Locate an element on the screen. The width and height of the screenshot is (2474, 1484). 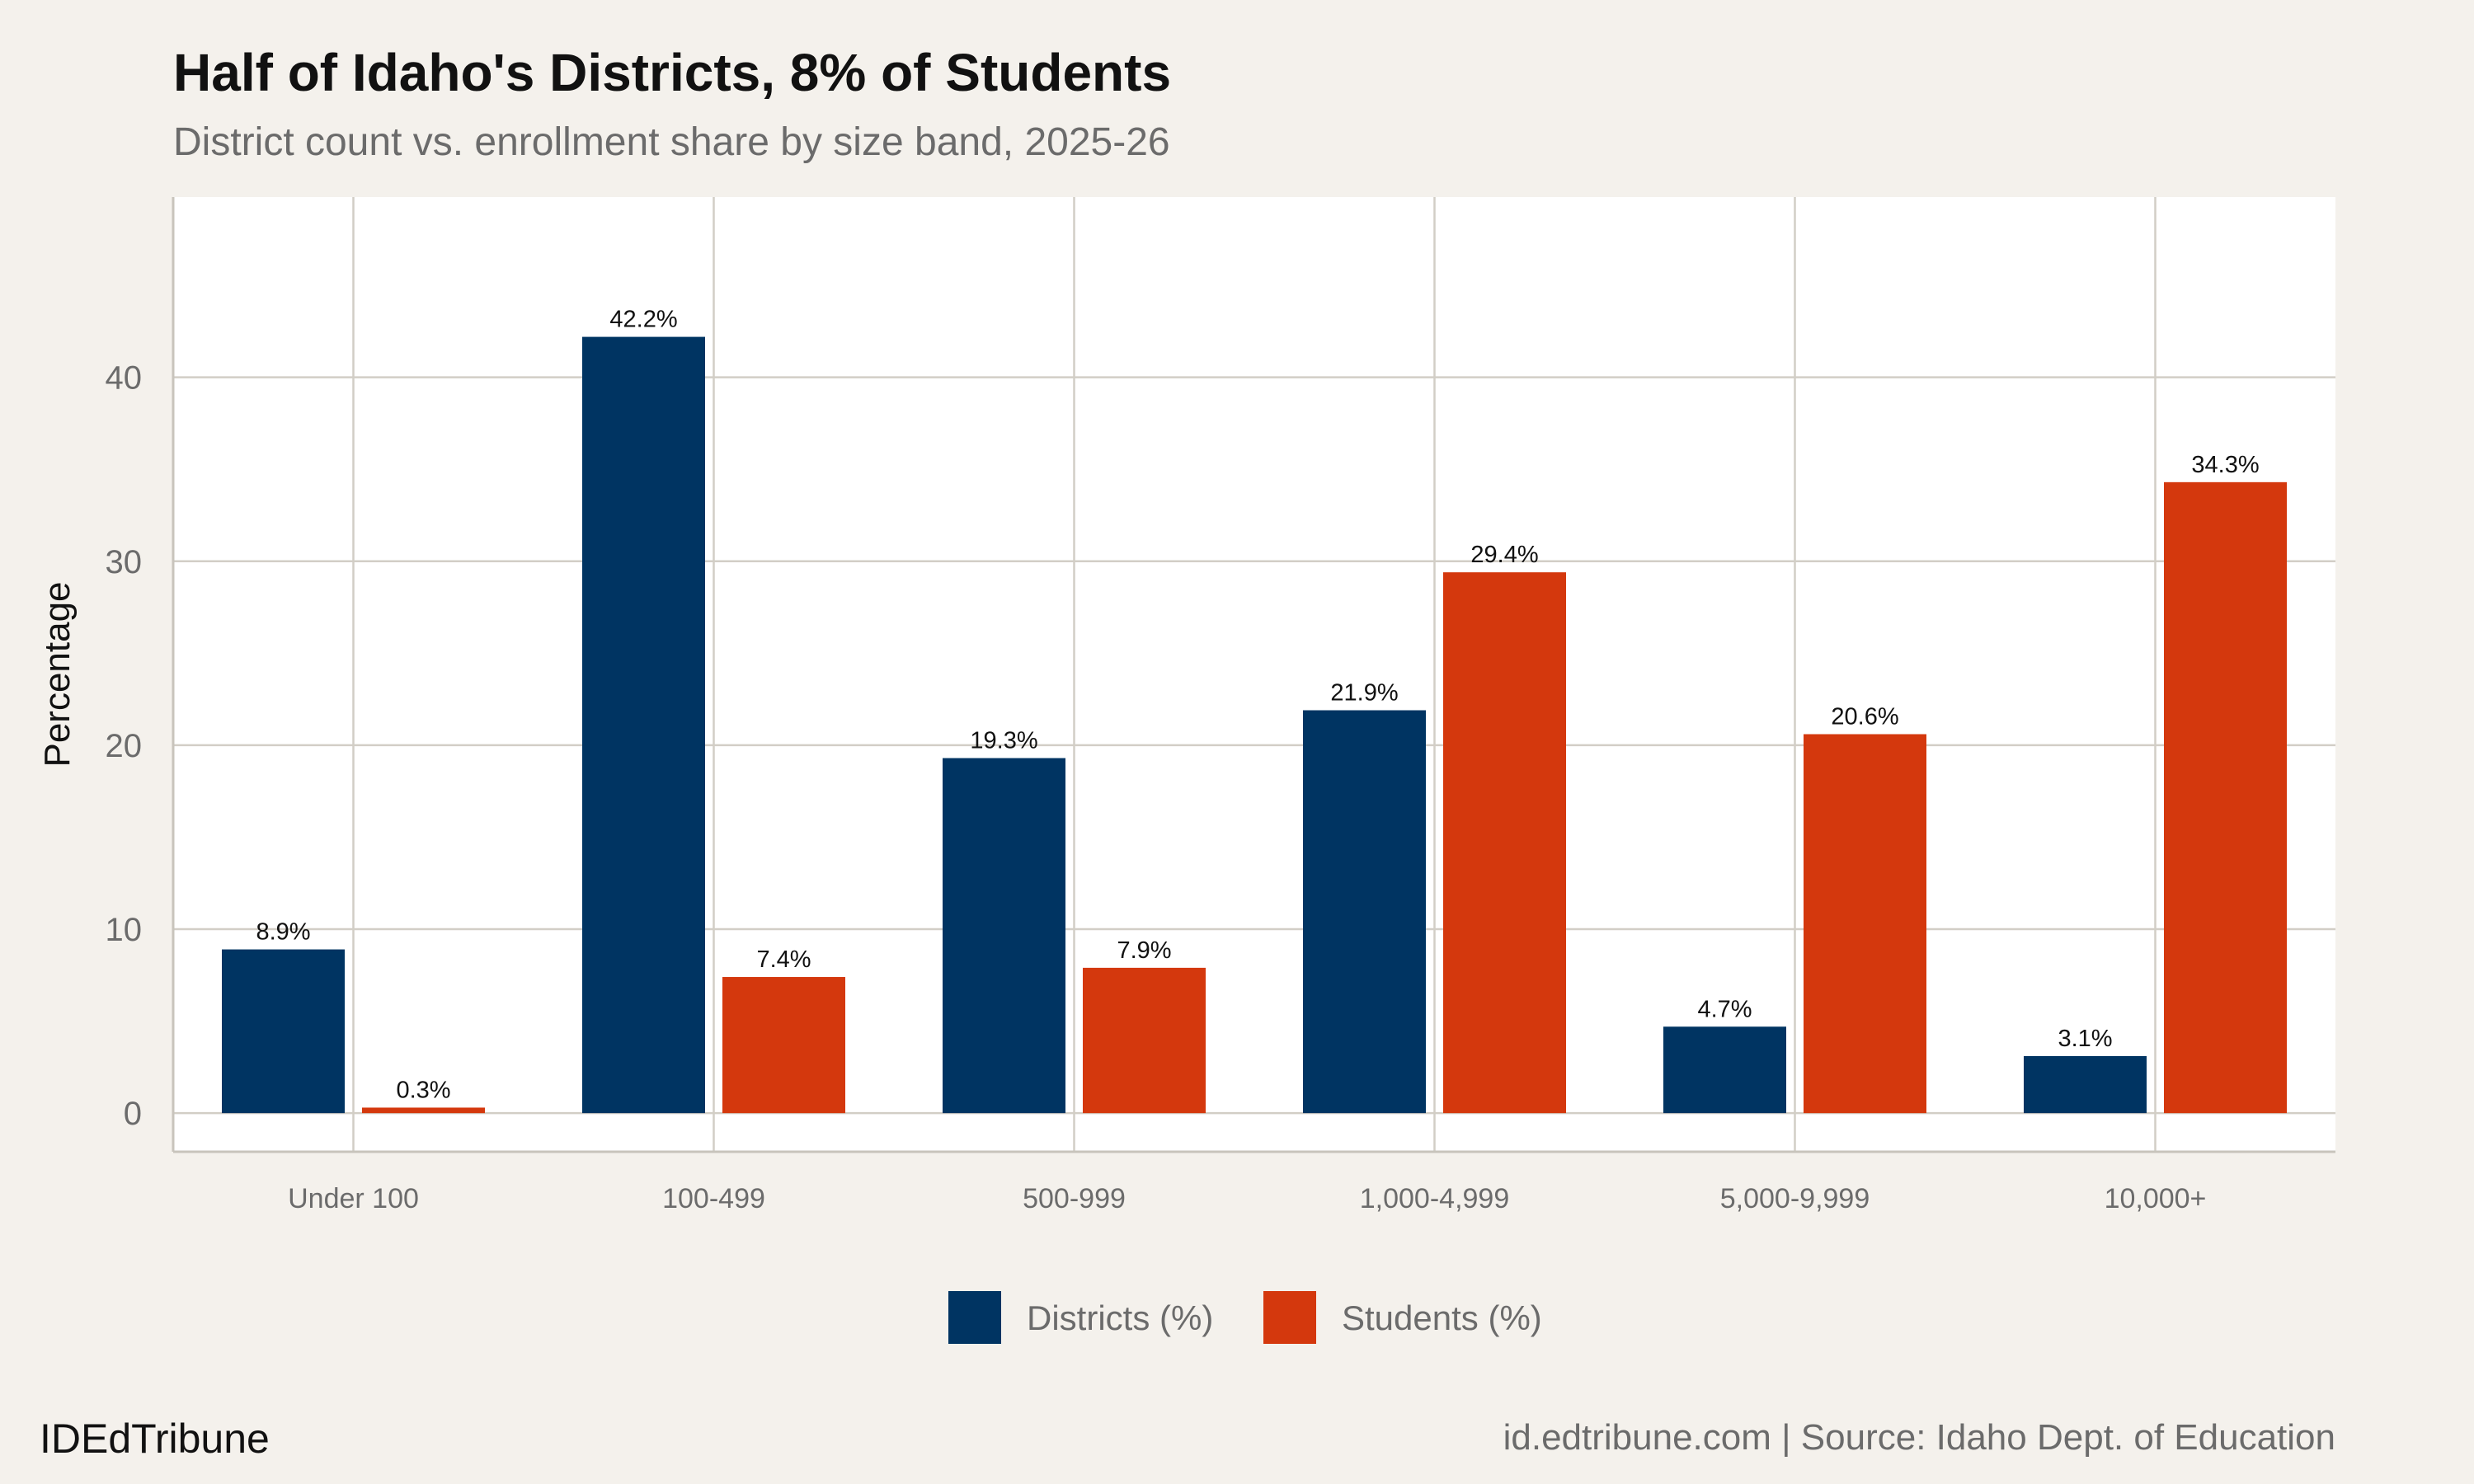
y-tick-label: 40 is located at coordinates (124, 378).